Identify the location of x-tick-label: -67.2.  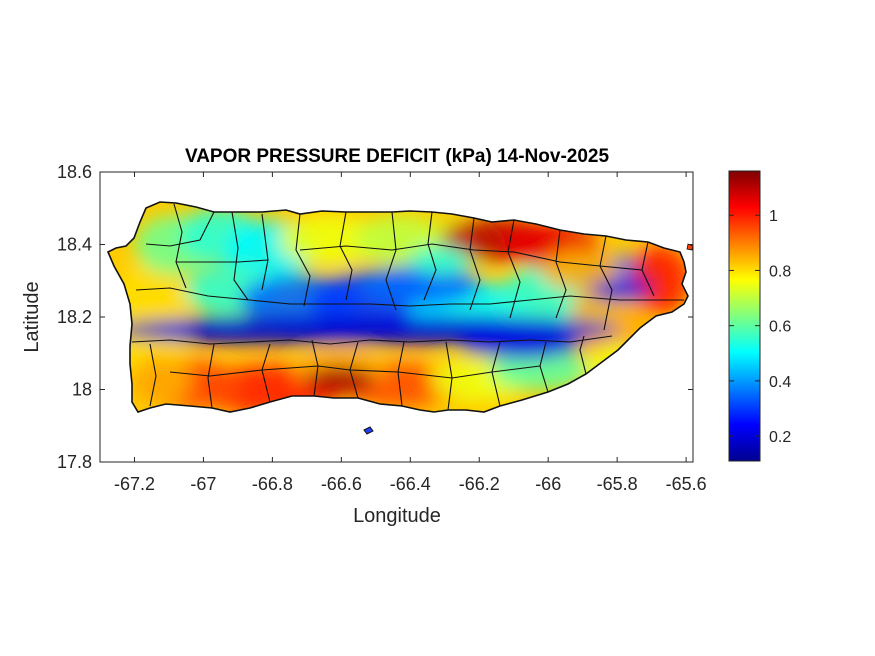
(134, 484).